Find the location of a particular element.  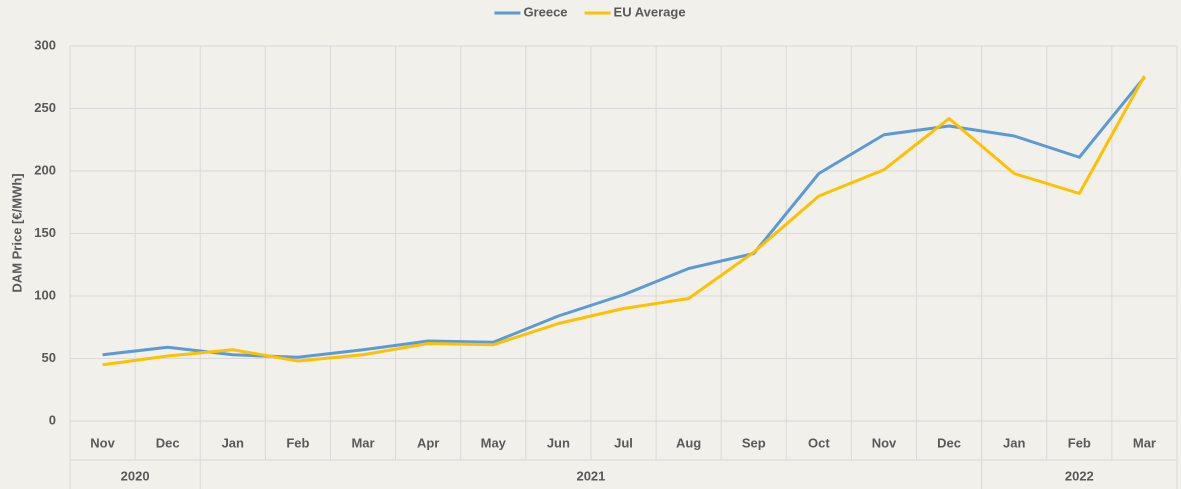

x-group-label: 2021 is located at coordinates (590, 475).